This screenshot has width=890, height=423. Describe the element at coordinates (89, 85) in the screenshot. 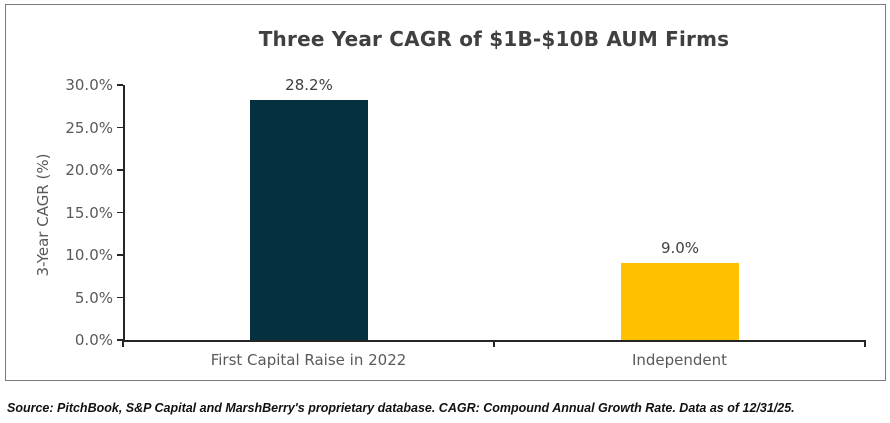

I see `y-tick-label: 30.0%` at that location.